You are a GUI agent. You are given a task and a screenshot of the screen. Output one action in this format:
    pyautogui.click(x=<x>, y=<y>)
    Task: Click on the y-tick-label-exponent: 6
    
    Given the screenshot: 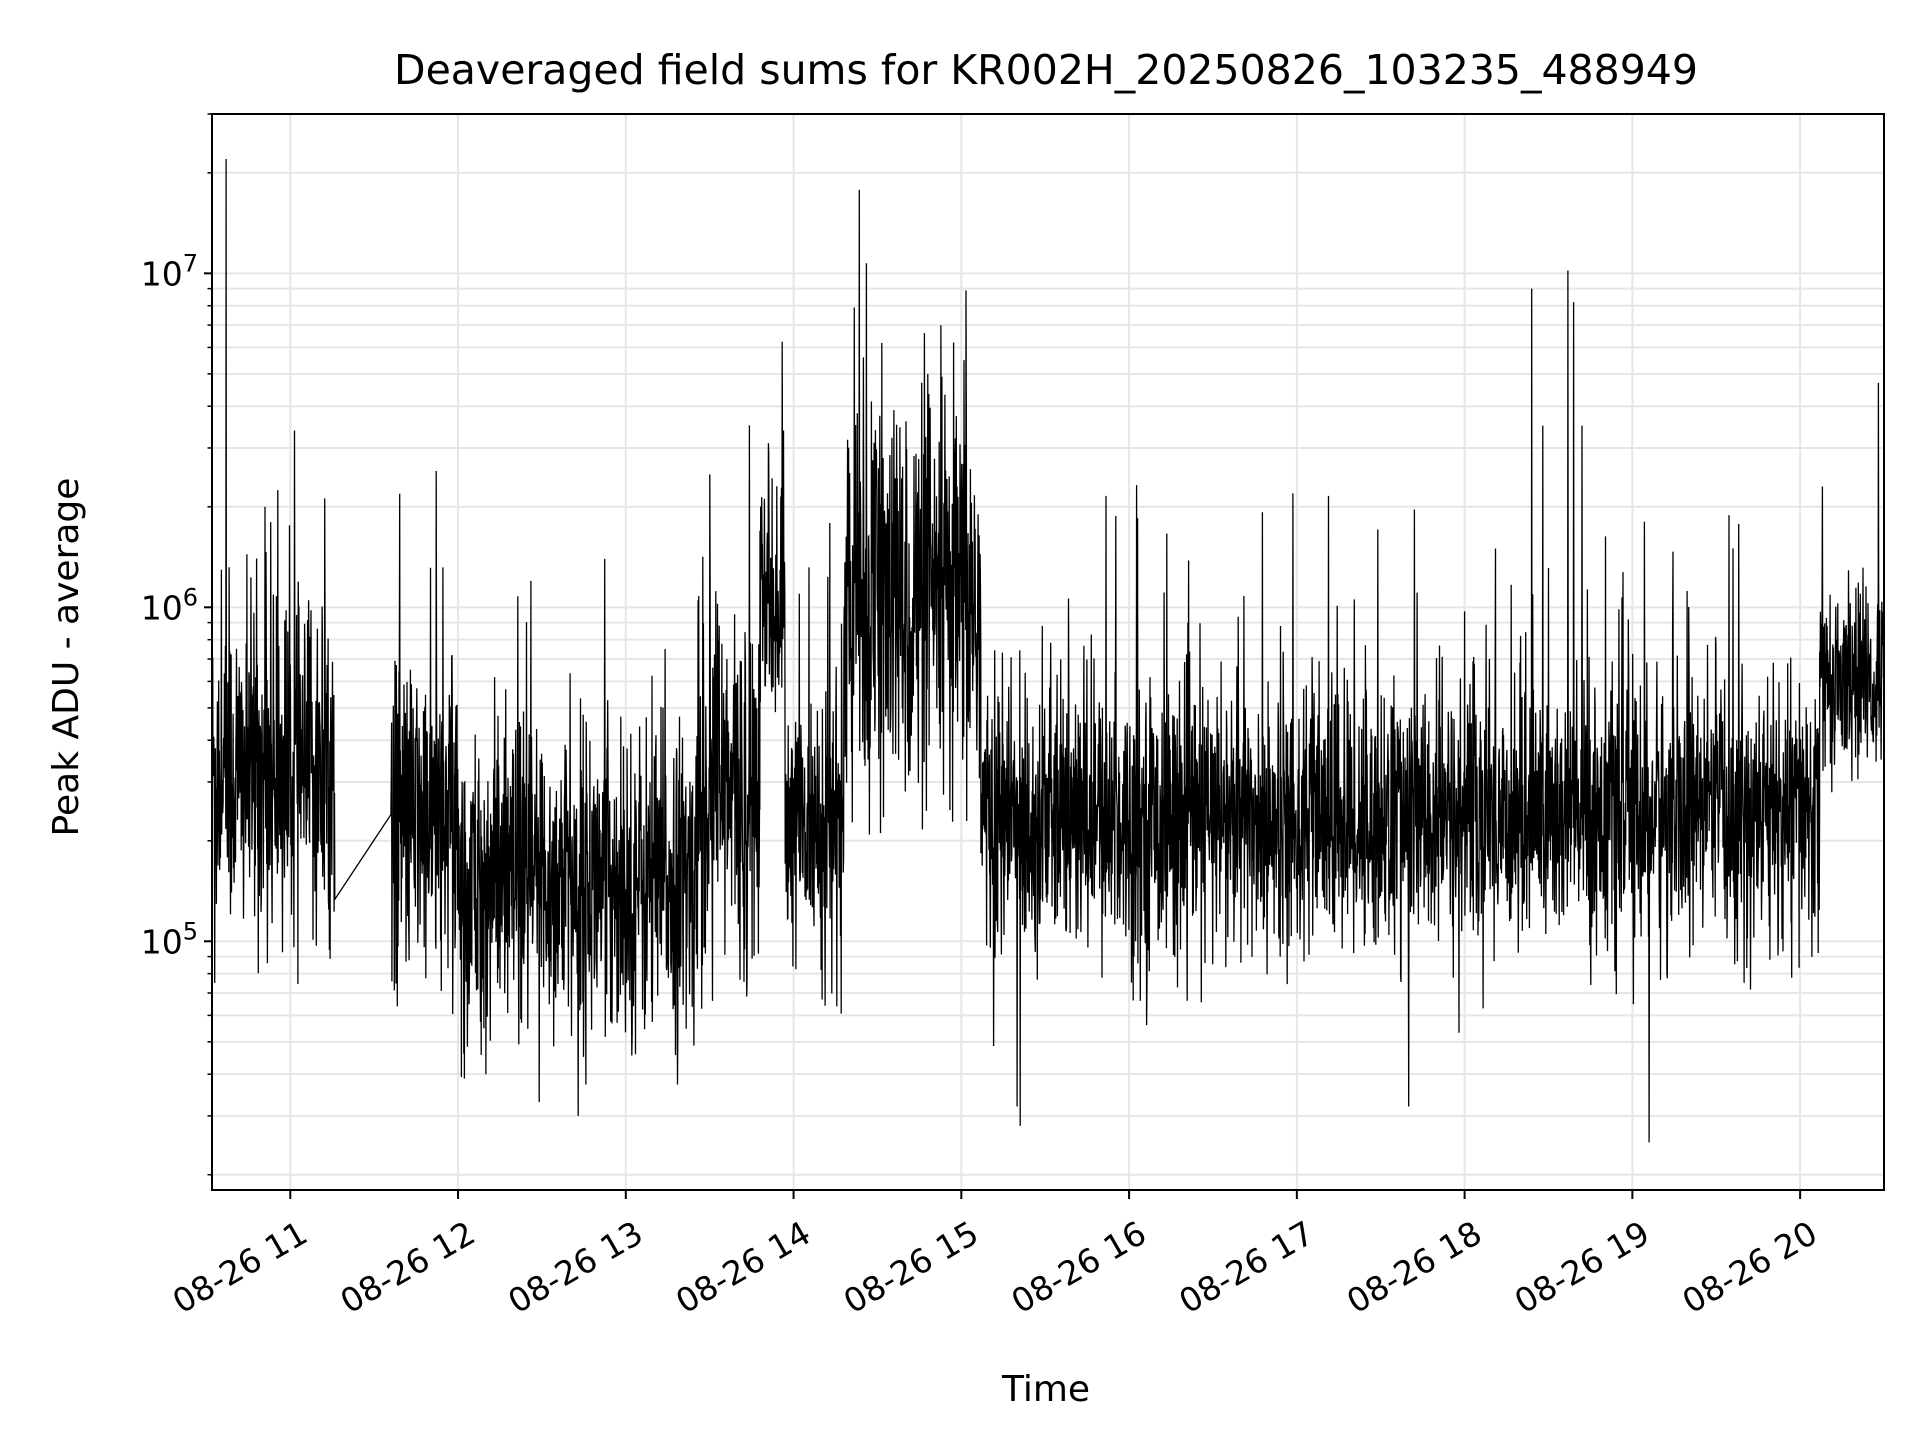 What is the action you would take?
    pyautogui.click(x=190, y=597)
    